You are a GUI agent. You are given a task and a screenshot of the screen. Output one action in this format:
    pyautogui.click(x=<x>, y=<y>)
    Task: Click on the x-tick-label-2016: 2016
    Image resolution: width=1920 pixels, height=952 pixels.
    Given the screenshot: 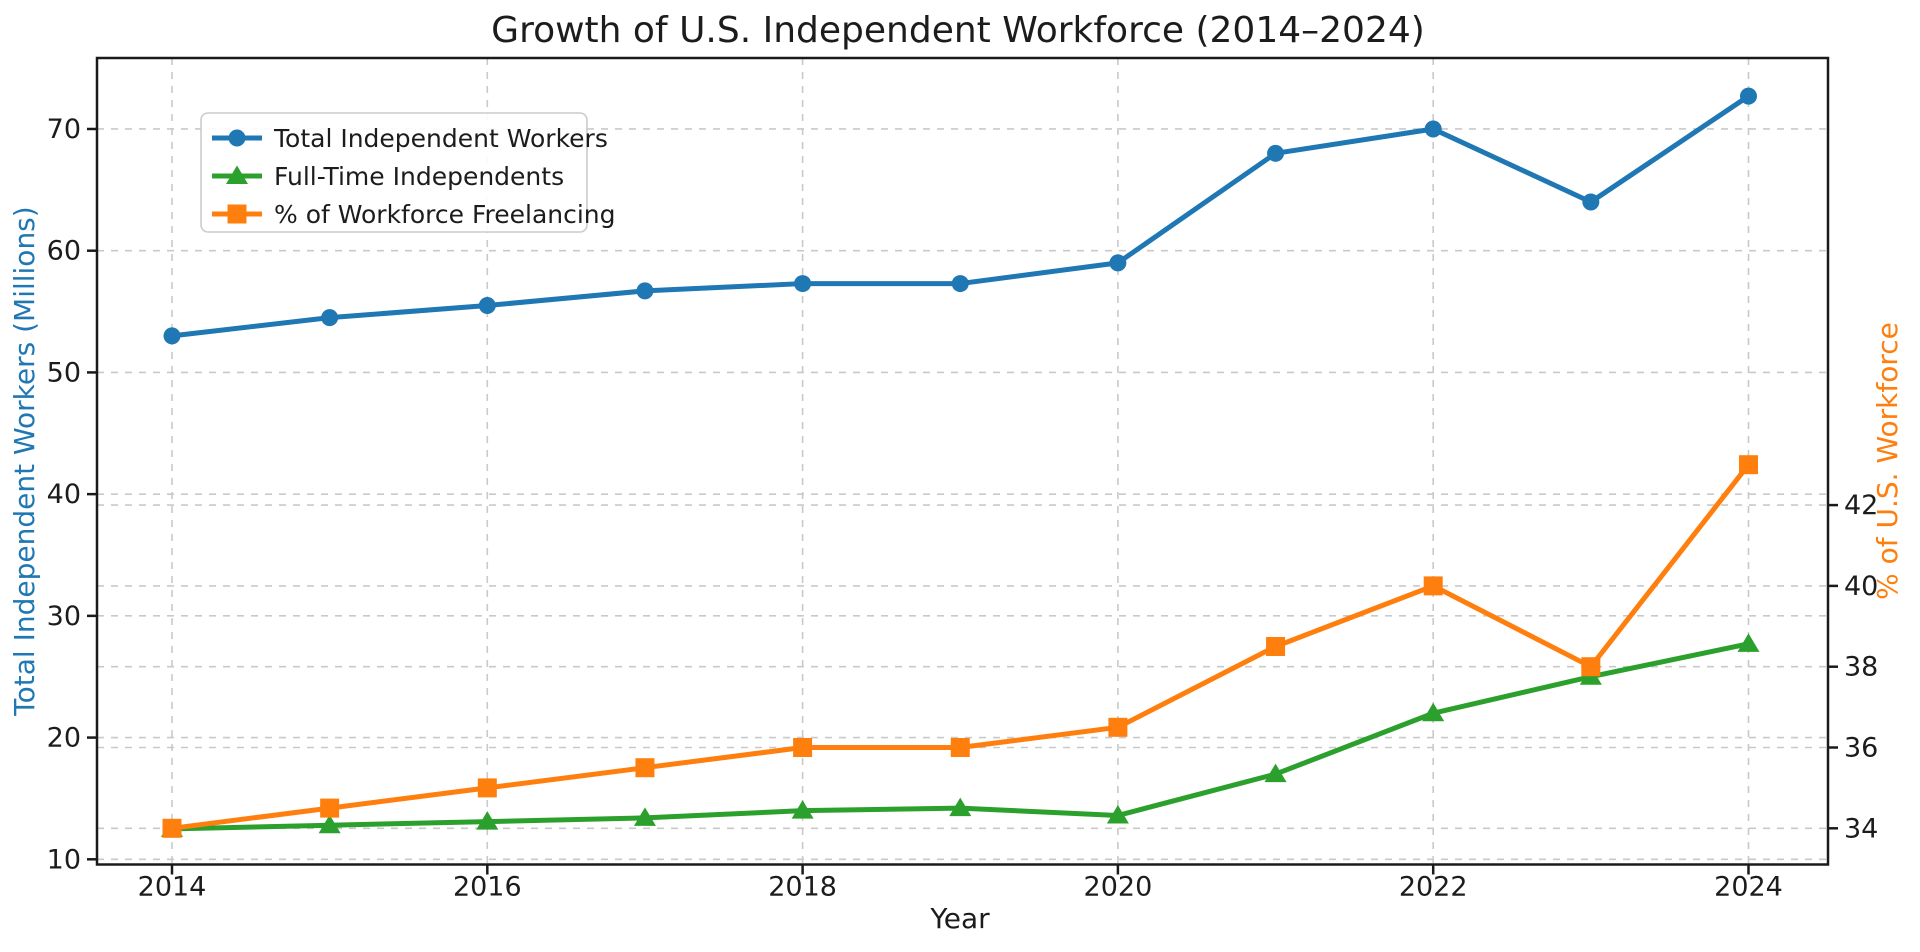 What is the action you would take?
    pyautogui.click(x=487, y=887)
    